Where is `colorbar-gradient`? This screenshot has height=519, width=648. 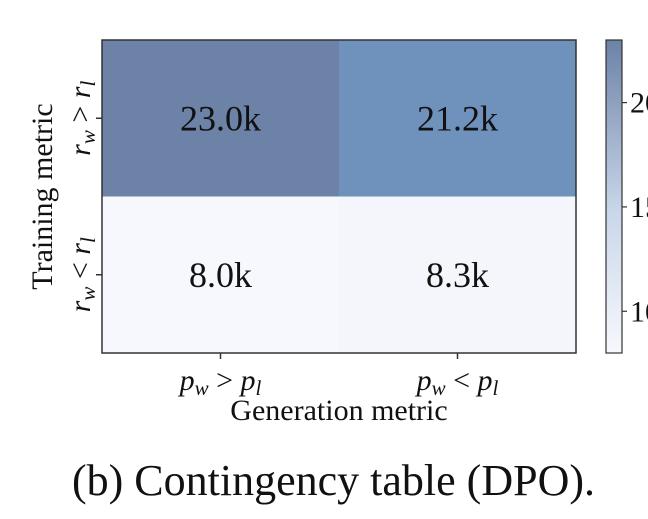 colorbar-gradient is located at coordinates (614, 196).